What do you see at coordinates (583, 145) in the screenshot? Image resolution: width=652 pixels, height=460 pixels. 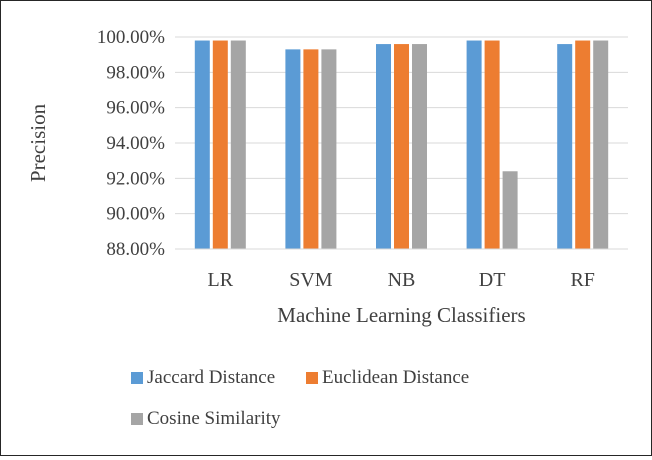 I see `bar-rf-euclidean-distance` at bounding box center [583, 145].